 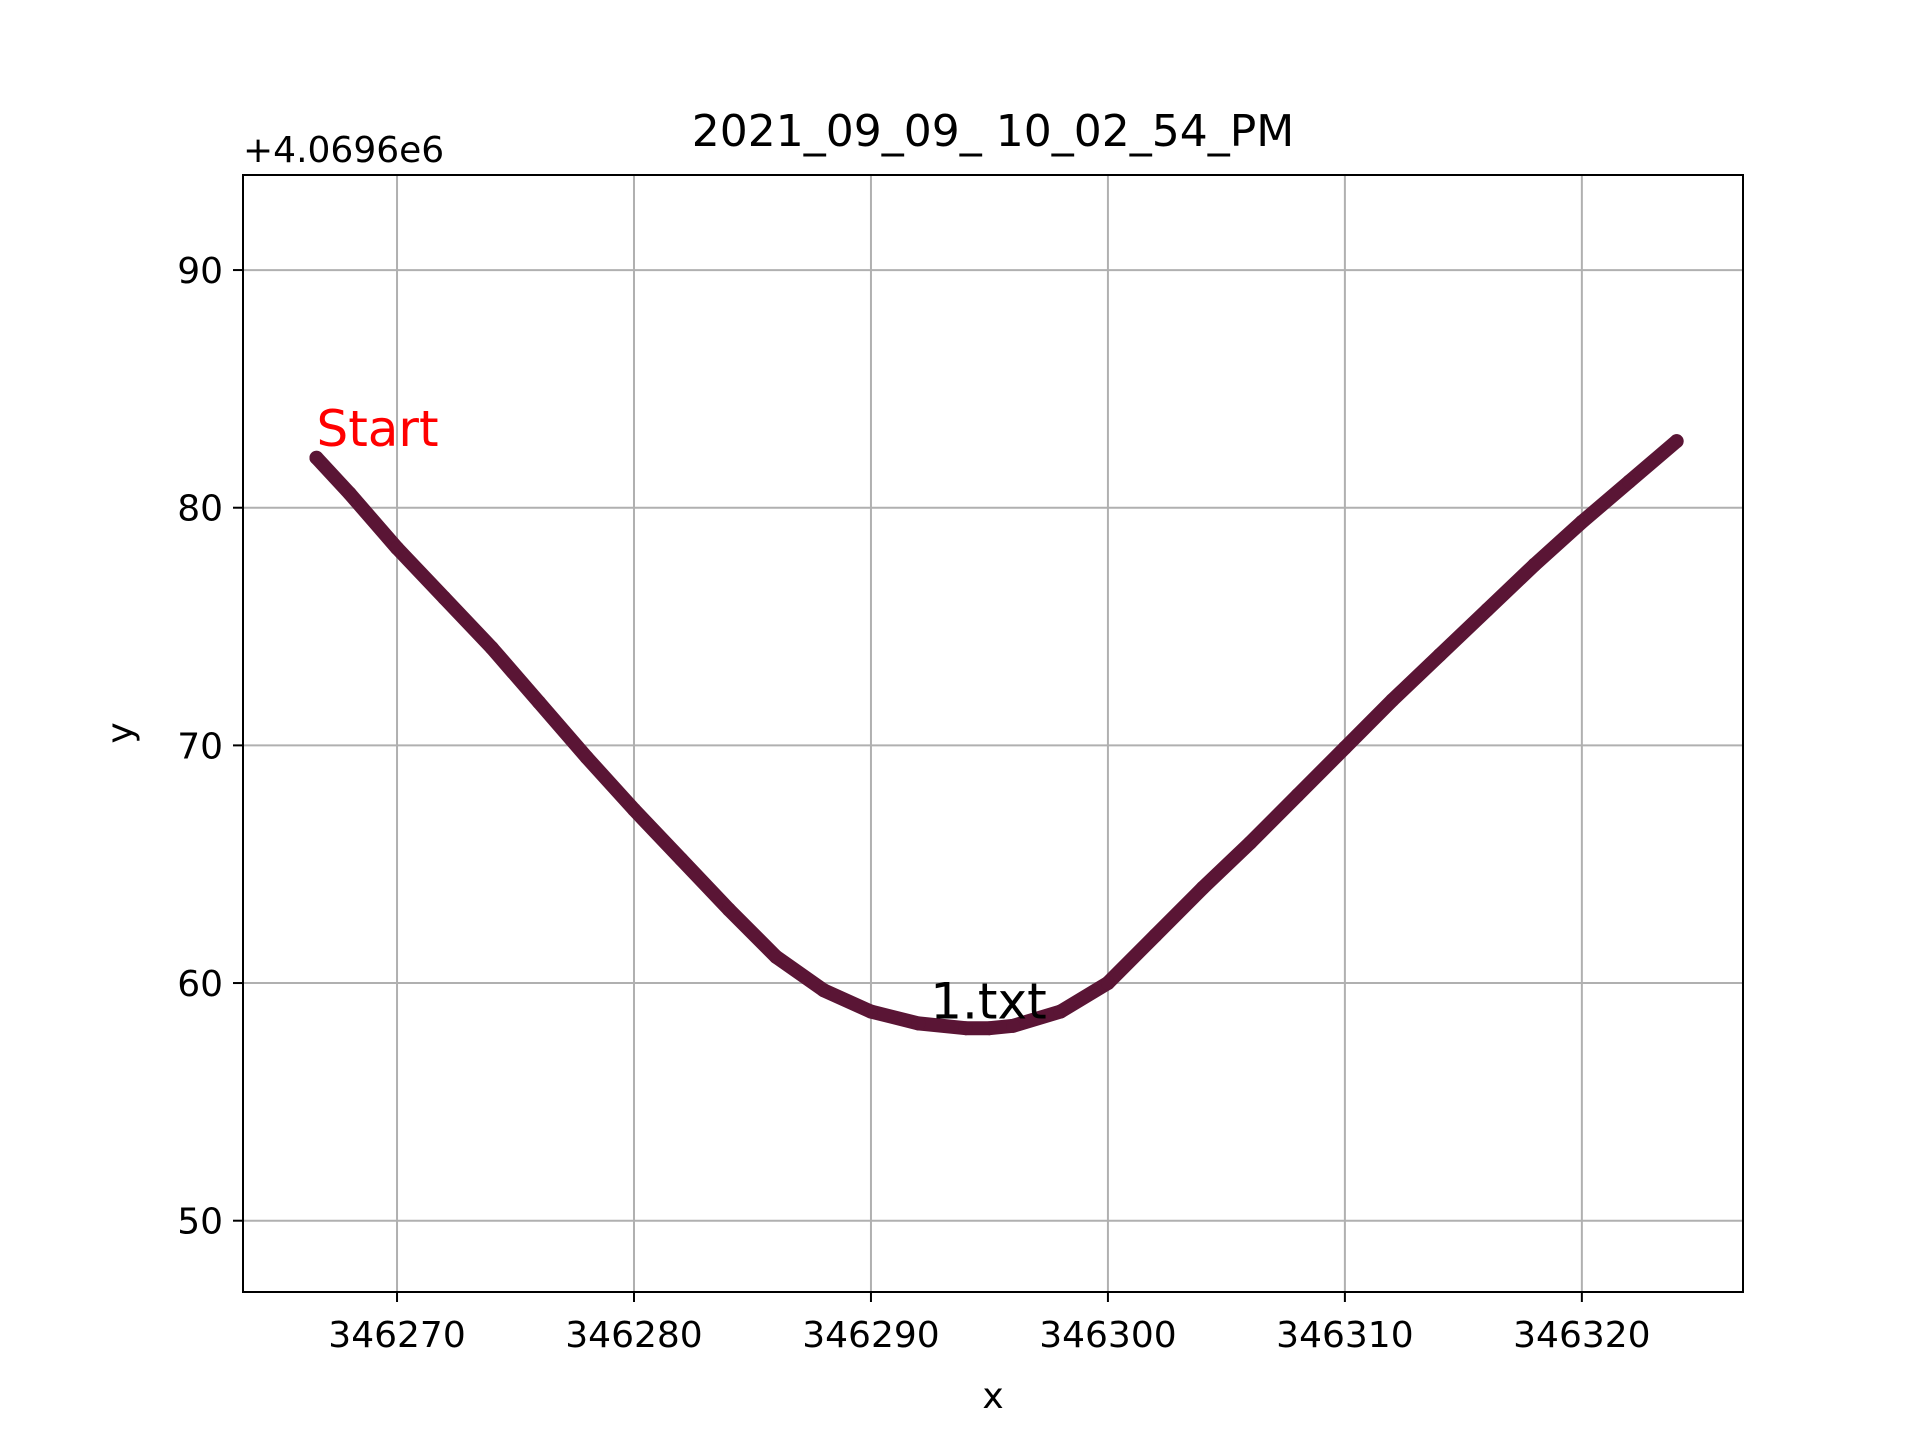 I want to click on x-tick-label: 346270, so click(x=396, y=1335).